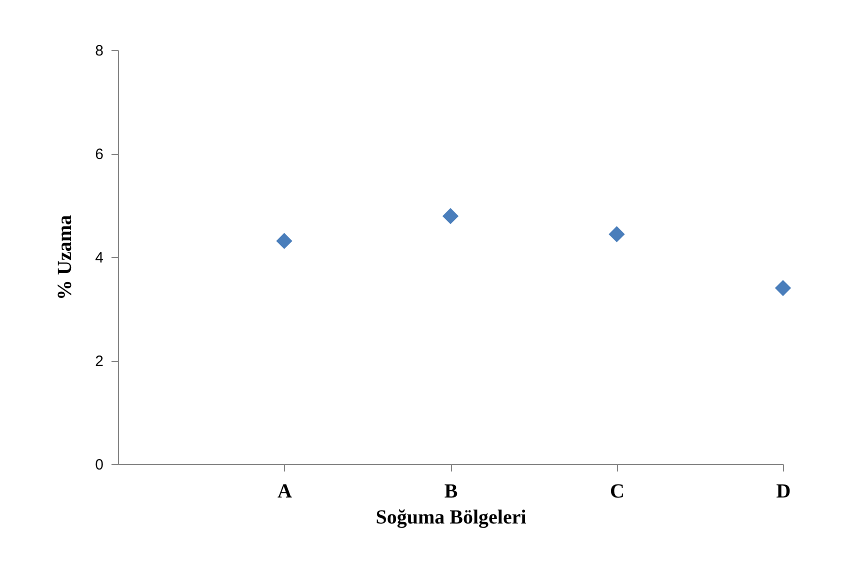 The image size is (851, 571). Describe the element at coordinates (65, 257) in the screenshot. I see `y-axis-title: % Uzama` at that location.